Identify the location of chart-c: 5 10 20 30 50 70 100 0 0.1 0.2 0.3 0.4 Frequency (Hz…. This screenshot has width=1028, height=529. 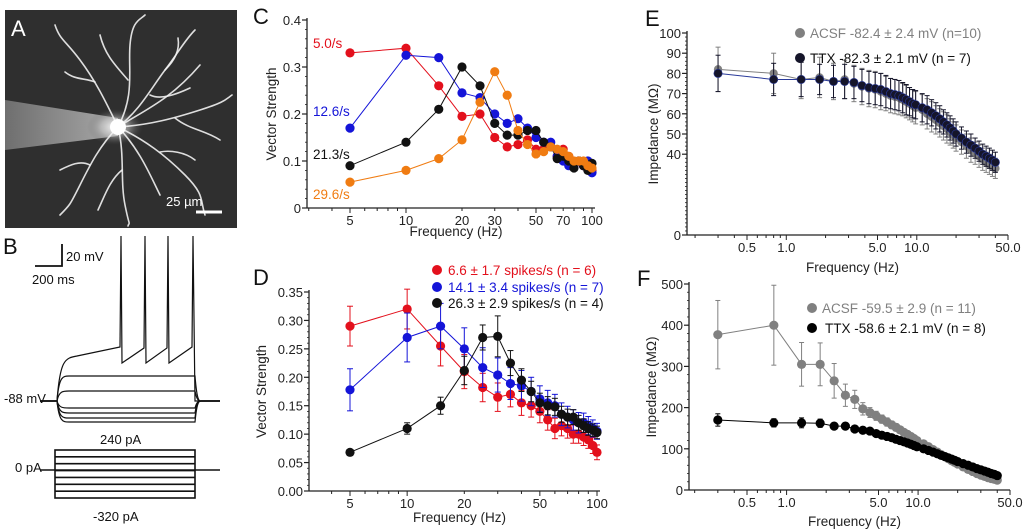
(433, 126).